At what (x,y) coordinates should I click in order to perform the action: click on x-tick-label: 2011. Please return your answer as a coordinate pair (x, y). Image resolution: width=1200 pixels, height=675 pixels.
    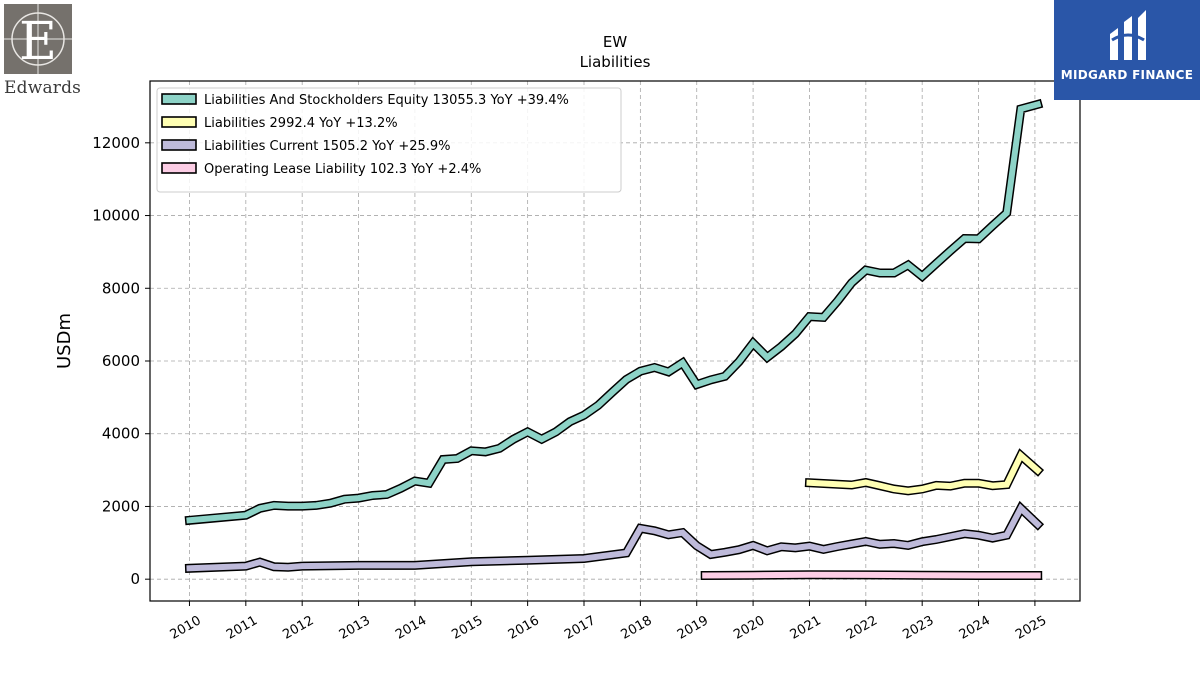
    Looking at the image, I should click on (242, 628).